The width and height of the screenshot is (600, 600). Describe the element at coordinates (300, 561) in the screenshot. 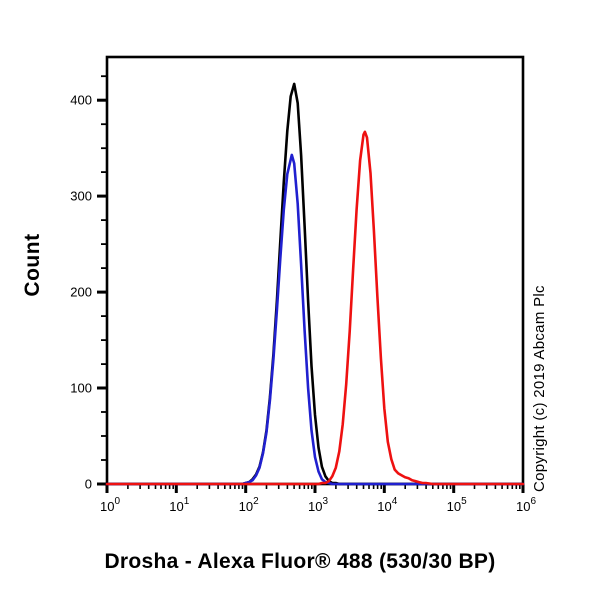

I see `chart-title: Drosha - Alexa Fluor® 488 (530/30 BP)` at that location.